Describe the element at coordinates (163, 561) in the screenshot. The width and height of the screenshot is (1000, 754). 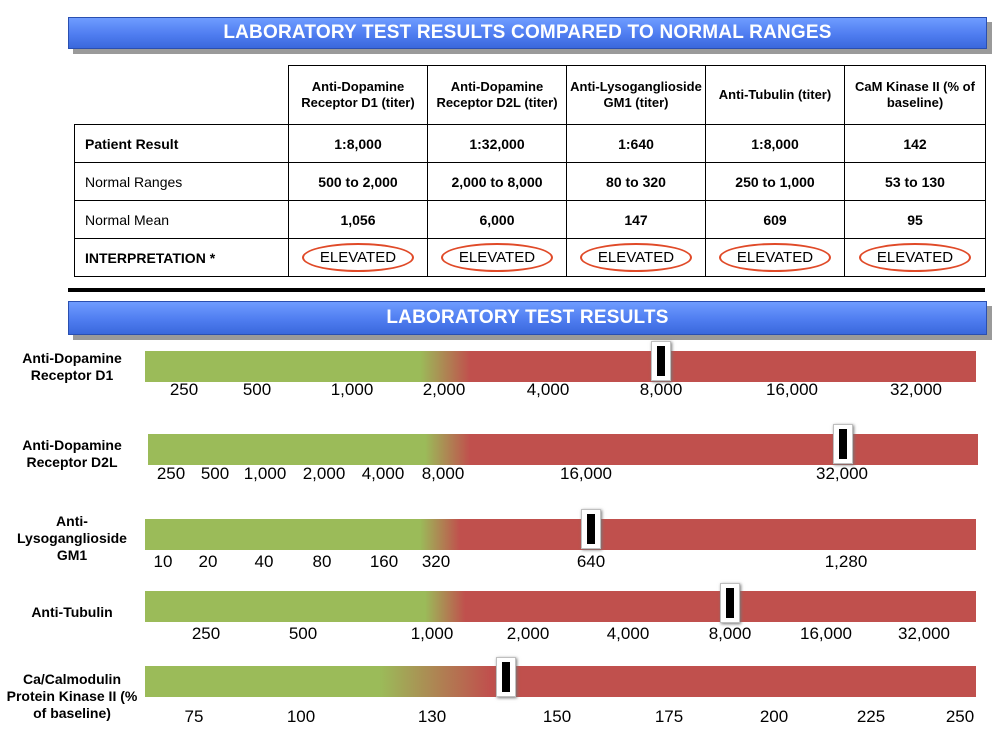
I see `tick-label: 10` at that location.